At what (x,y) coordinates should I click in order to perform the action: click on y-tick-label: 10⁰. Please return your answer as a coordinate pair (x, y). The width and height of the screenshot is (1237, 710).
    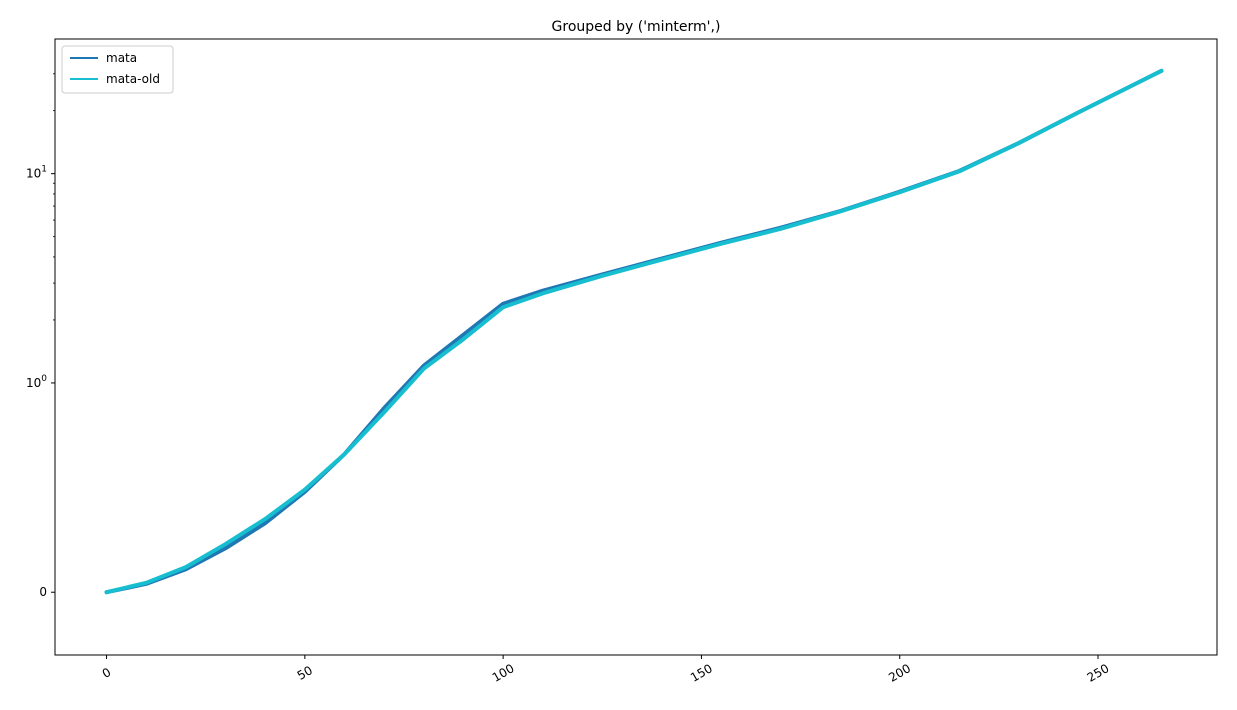
    Looking at the image, I should click on (36, 382).